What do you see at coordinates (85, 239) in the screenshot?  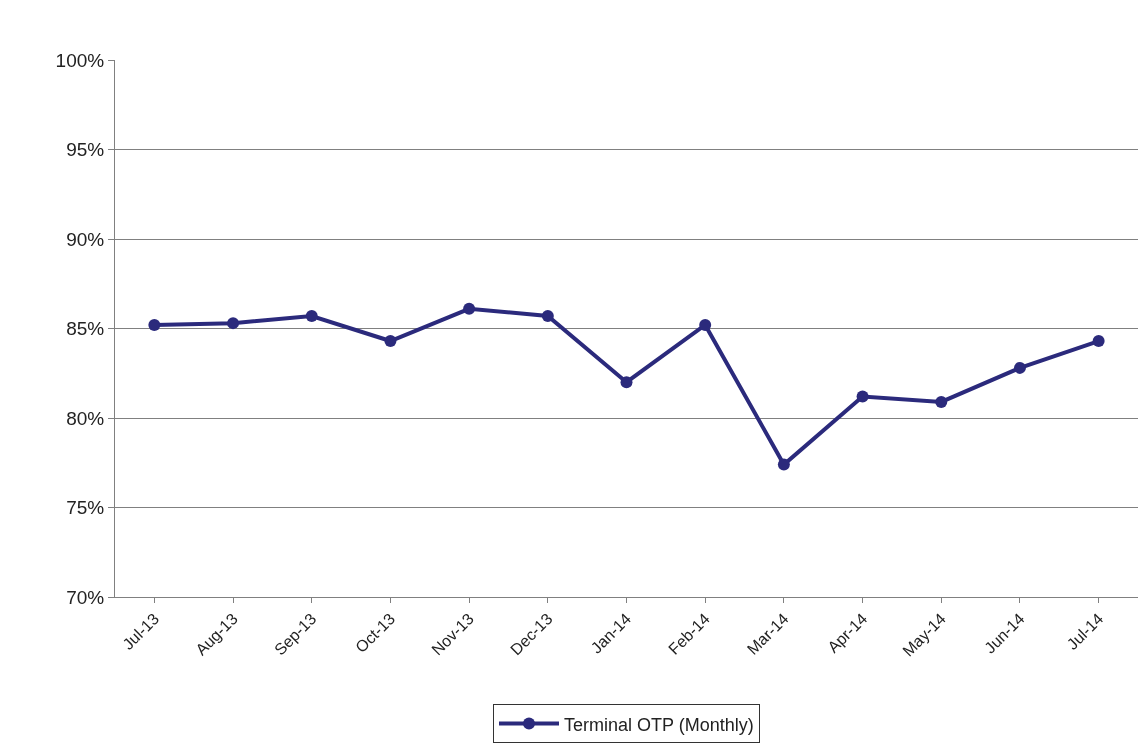 I see `y-tick-label: 90%` at bounding box center [85, 239].